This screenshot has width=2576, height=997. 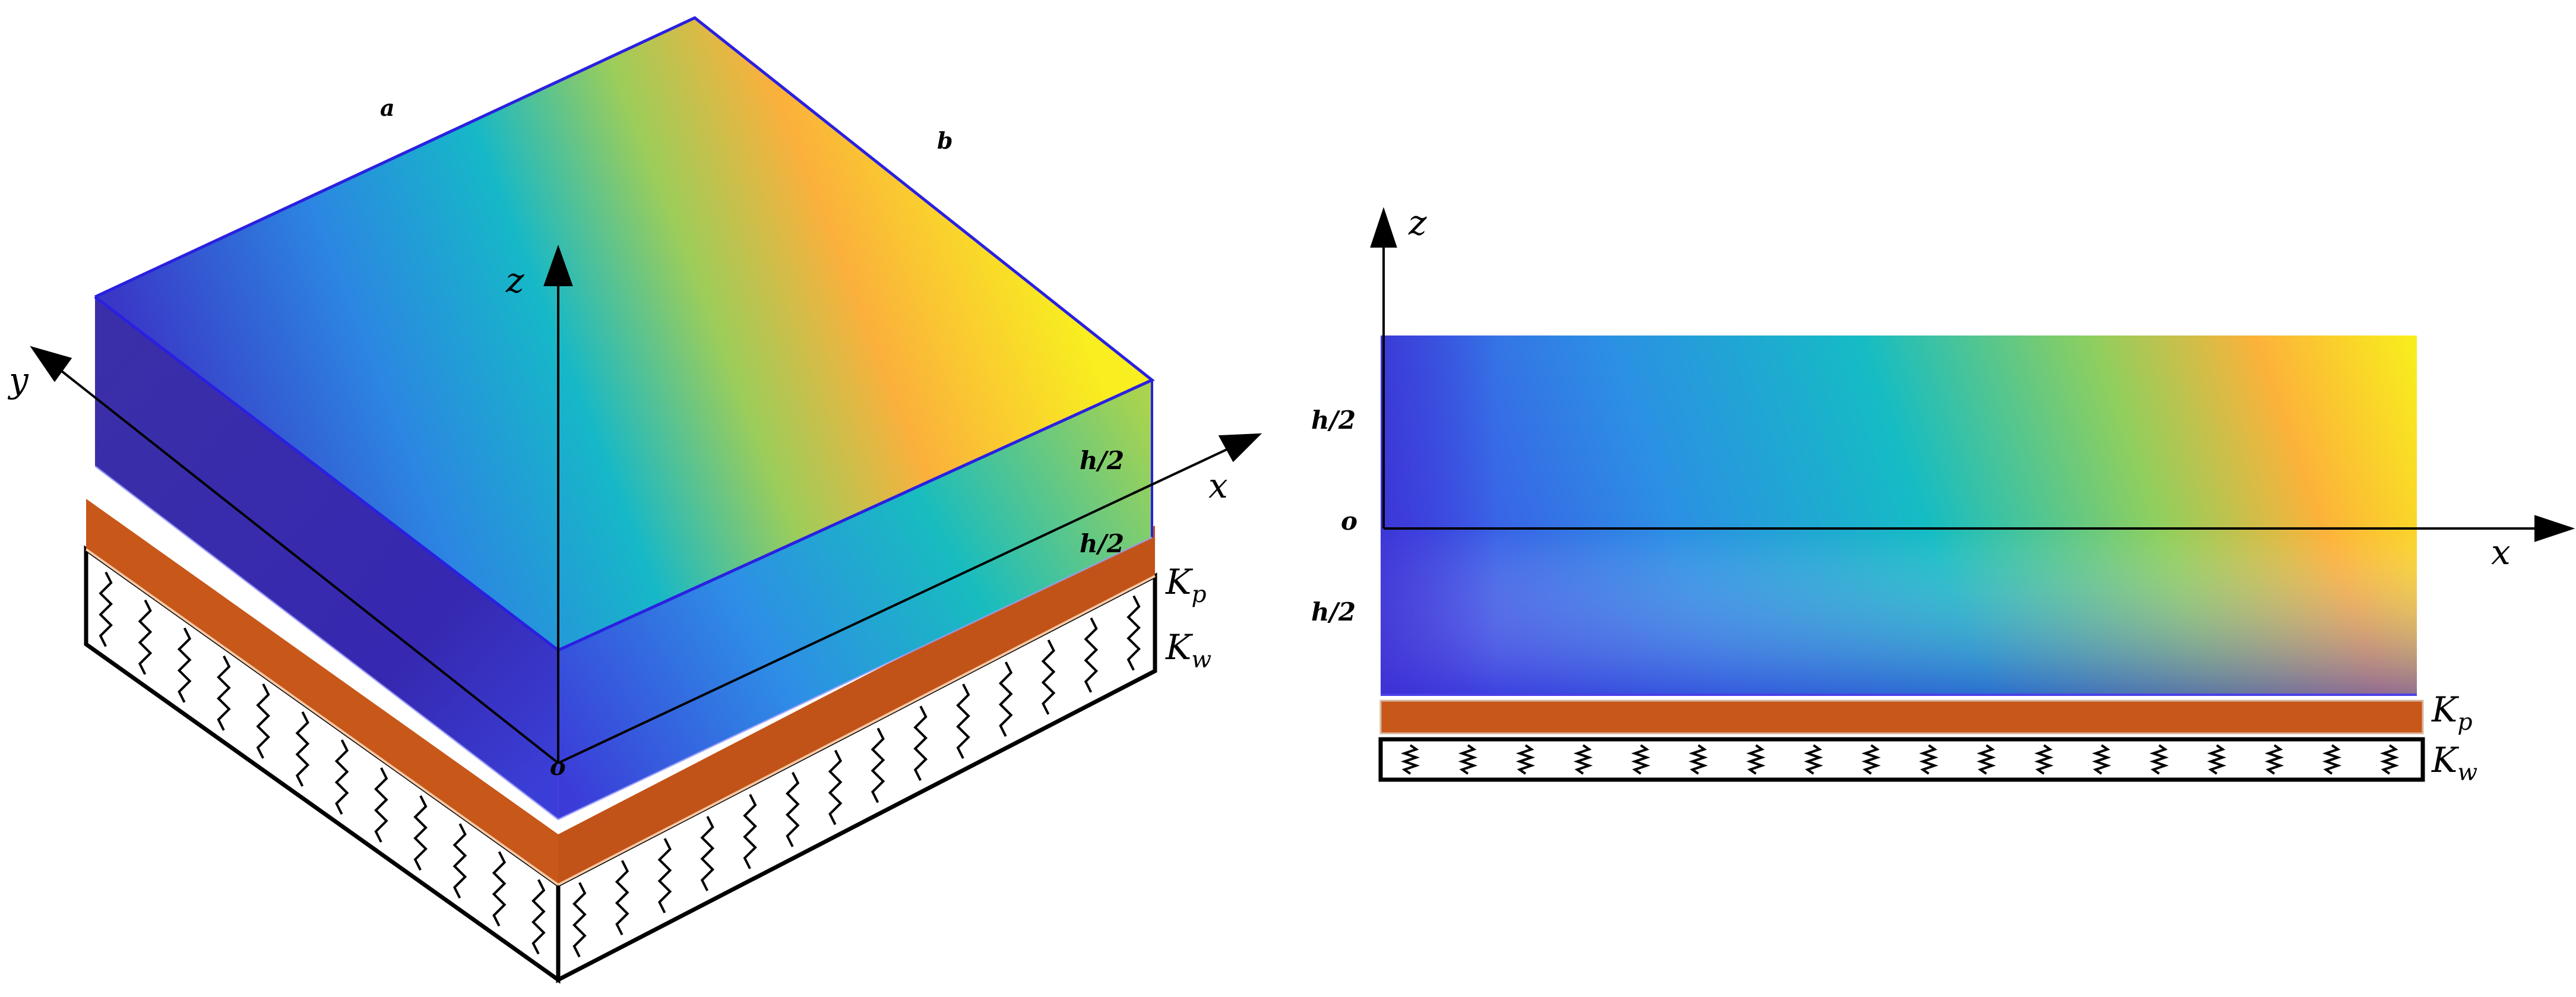 I want to click on x-axis-label: x, so click(x=1218, y=486).